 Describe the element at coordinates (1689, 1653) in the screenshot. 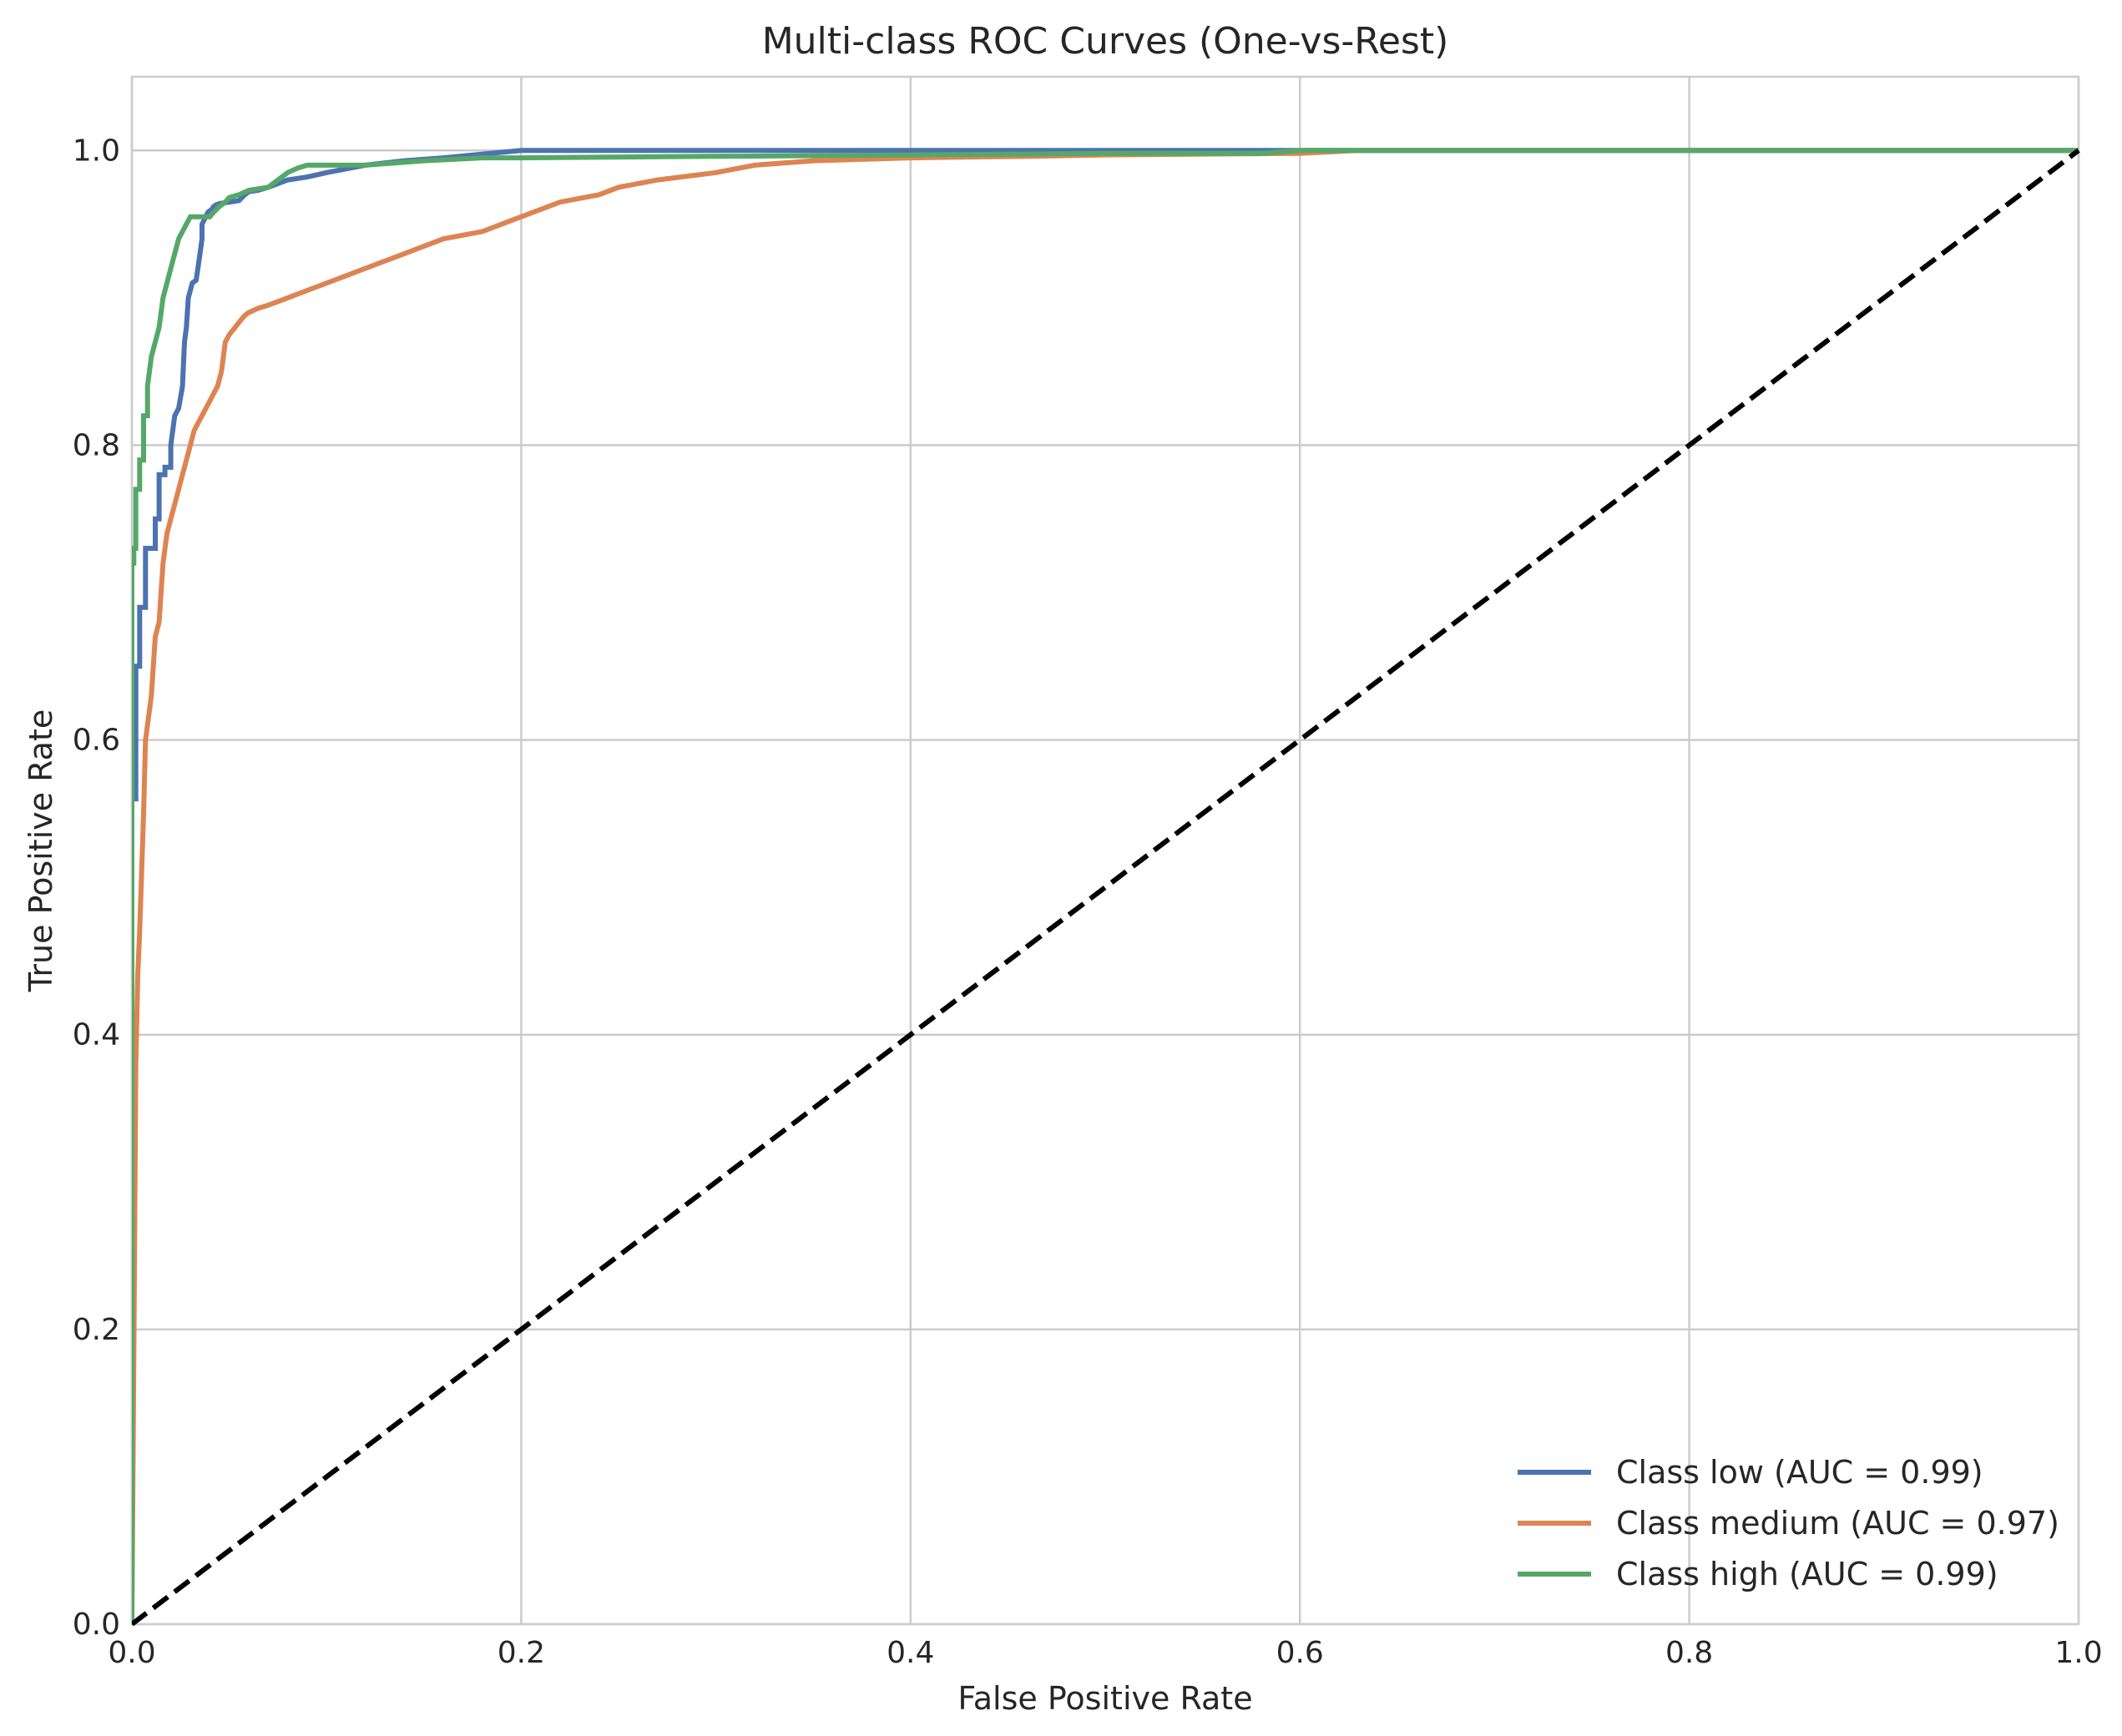

I see `x-tick-label: 0.8` at that location.